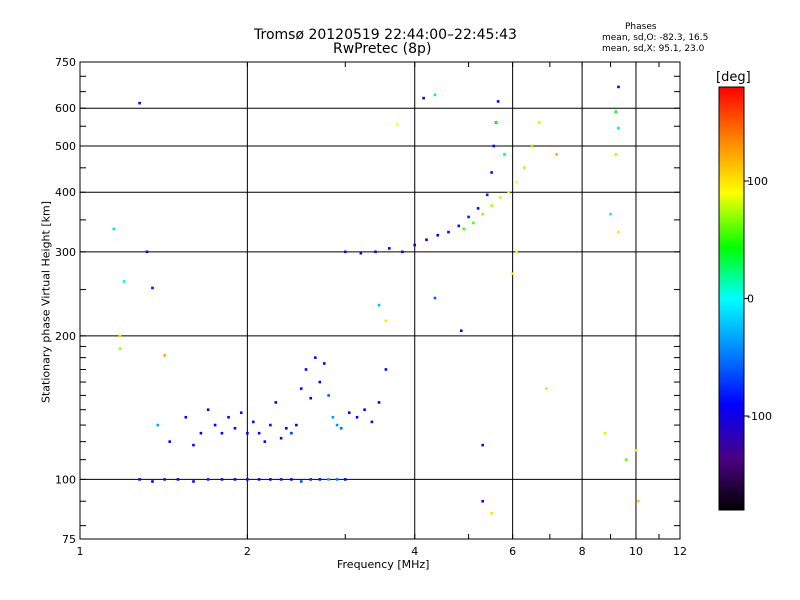 Image resolution: width=800 pixels, height=600 pixels. What do you see at coordinates (750, 299) in the screenshot?
I see `colorbar-tick-label: 0` at bounding box center [750, 299].